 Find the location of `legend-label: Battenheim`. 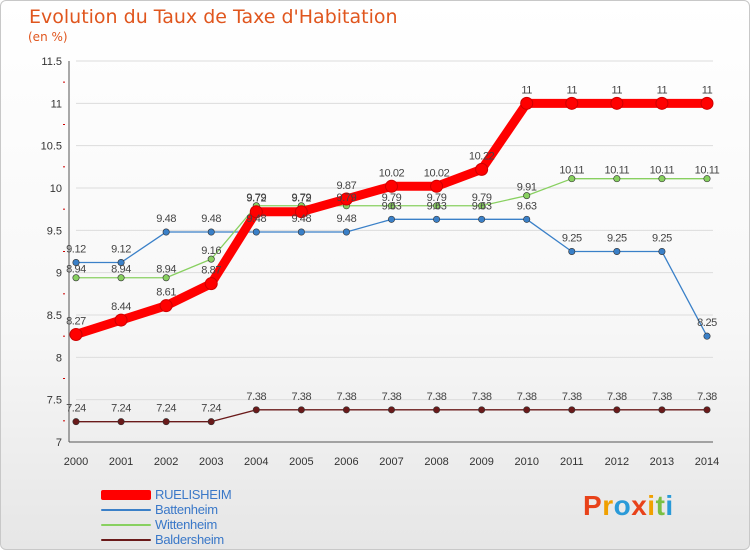

legend-label: Battenheim is located at coordinates (186, 509).